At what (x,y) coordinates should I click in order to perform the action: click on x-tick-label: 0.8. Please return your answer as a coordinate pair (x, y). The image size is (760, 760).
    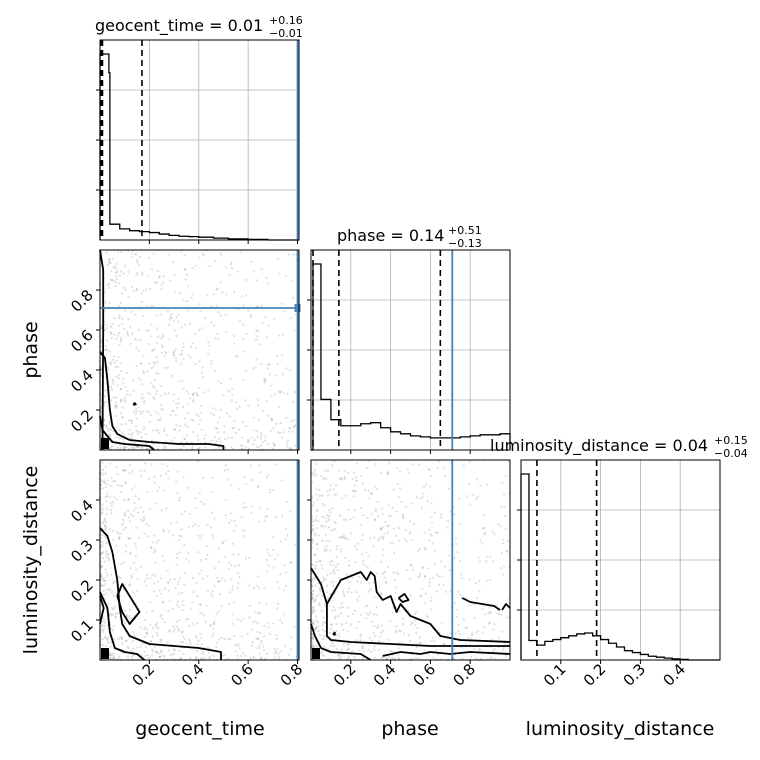
    Looking at the image, I should click on (464, 675).